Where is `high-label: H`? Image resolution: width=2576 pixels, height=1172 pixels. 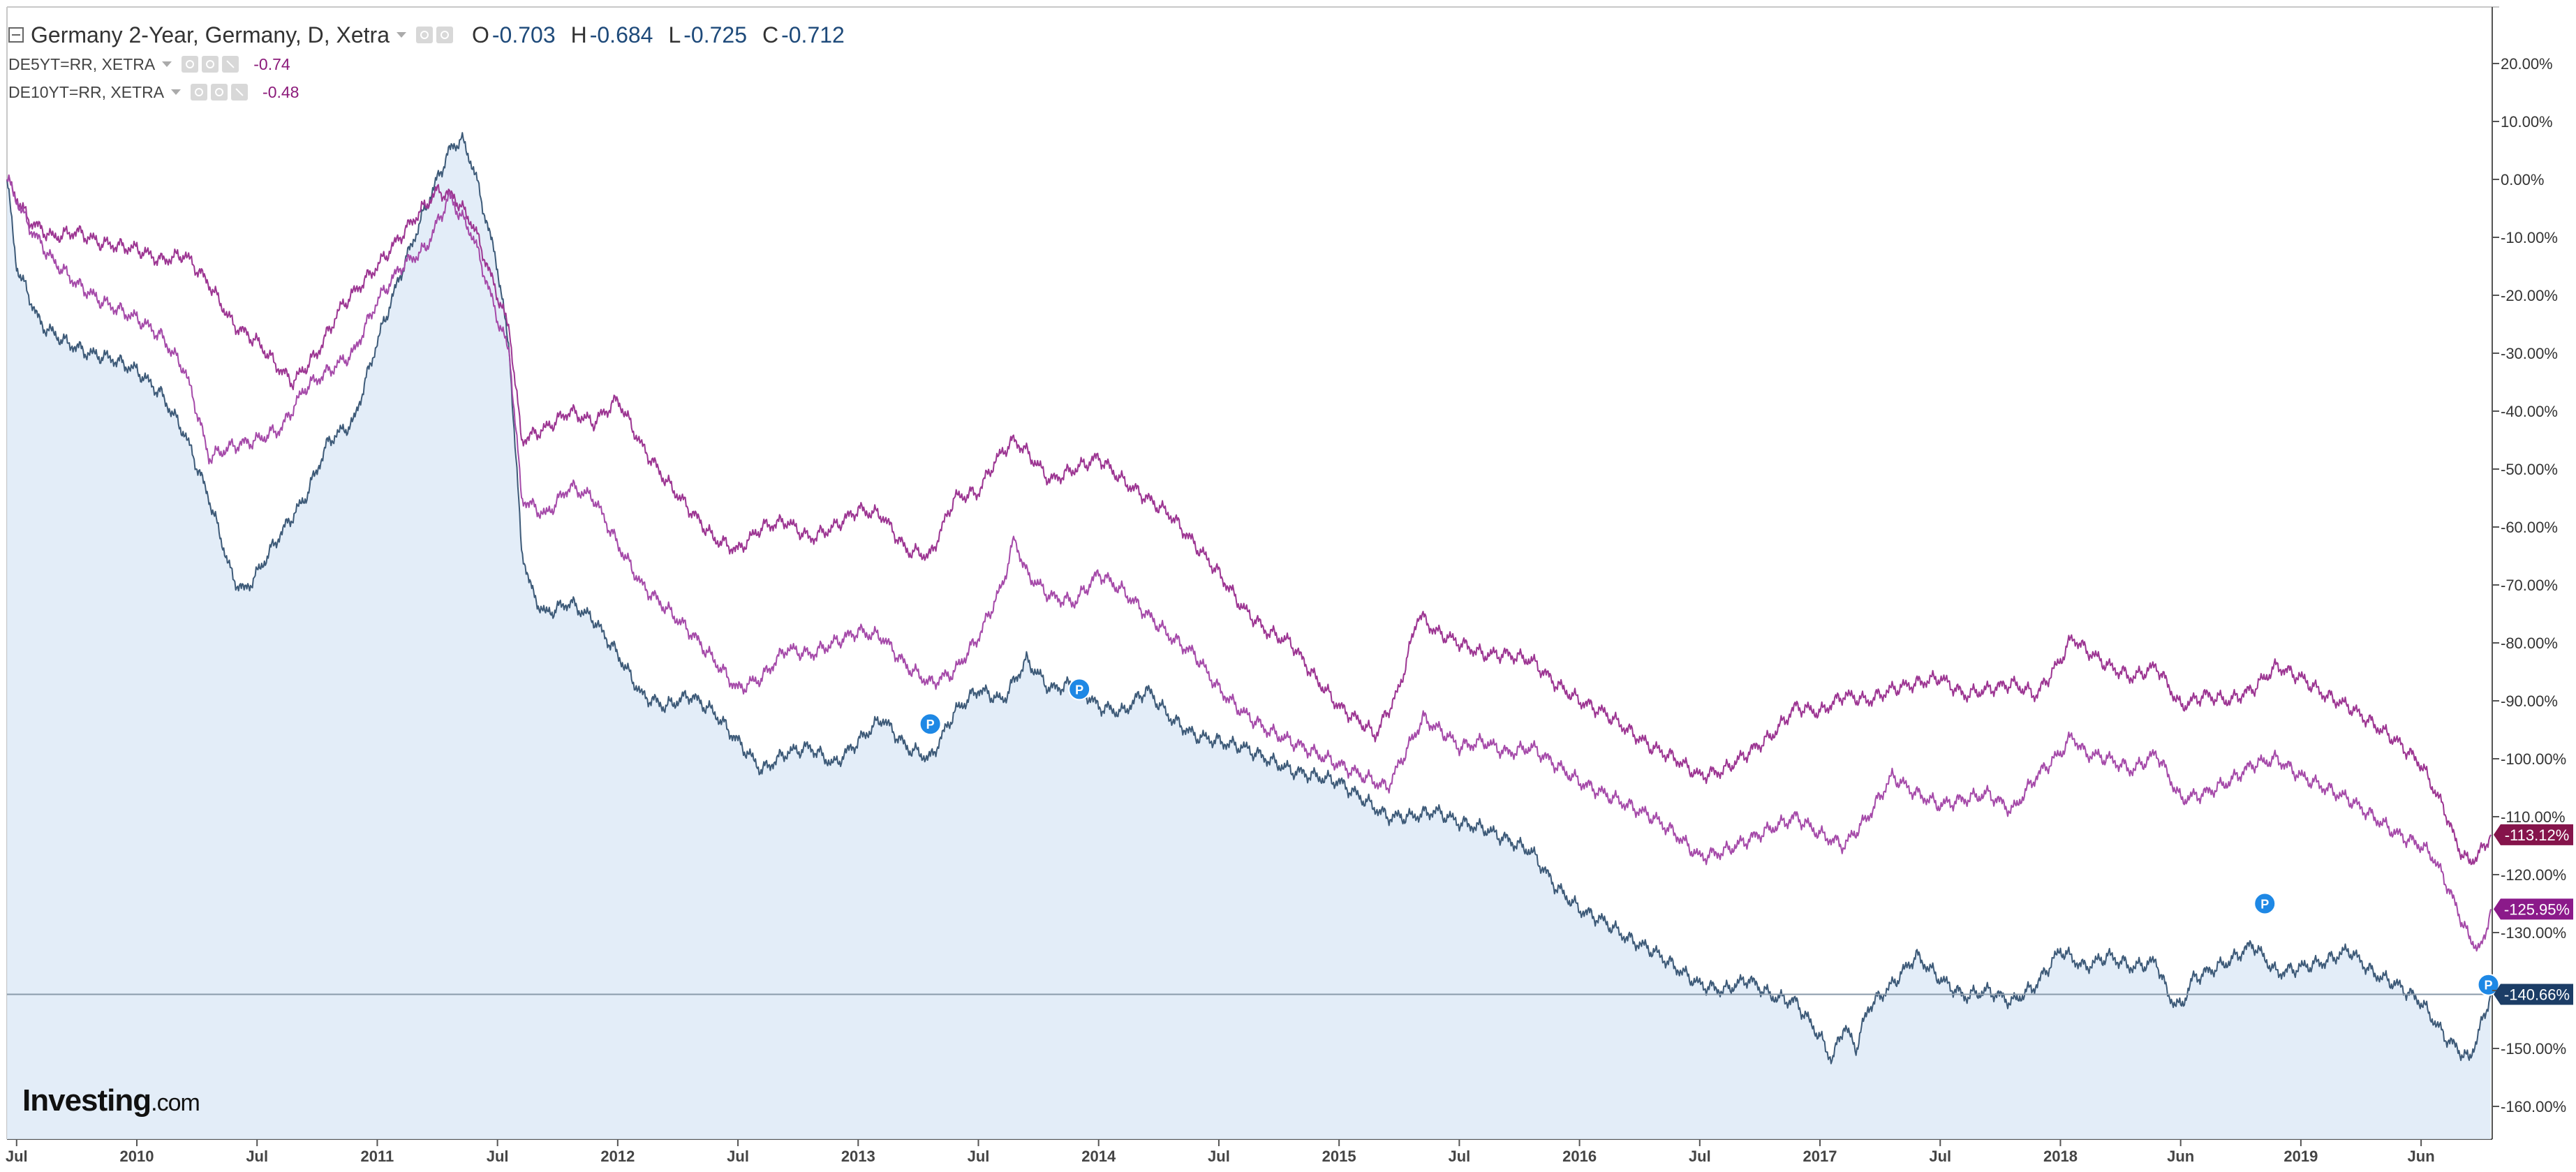 high-label: H is located at coordinates (578, 34).